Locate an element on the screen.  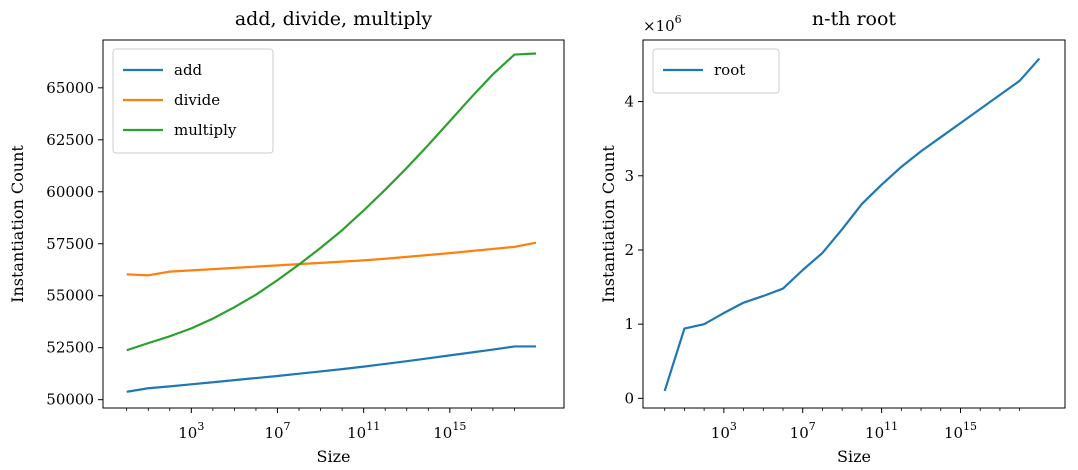
y-offset-text: ×10⁶ is located at coordinates (662, 24).